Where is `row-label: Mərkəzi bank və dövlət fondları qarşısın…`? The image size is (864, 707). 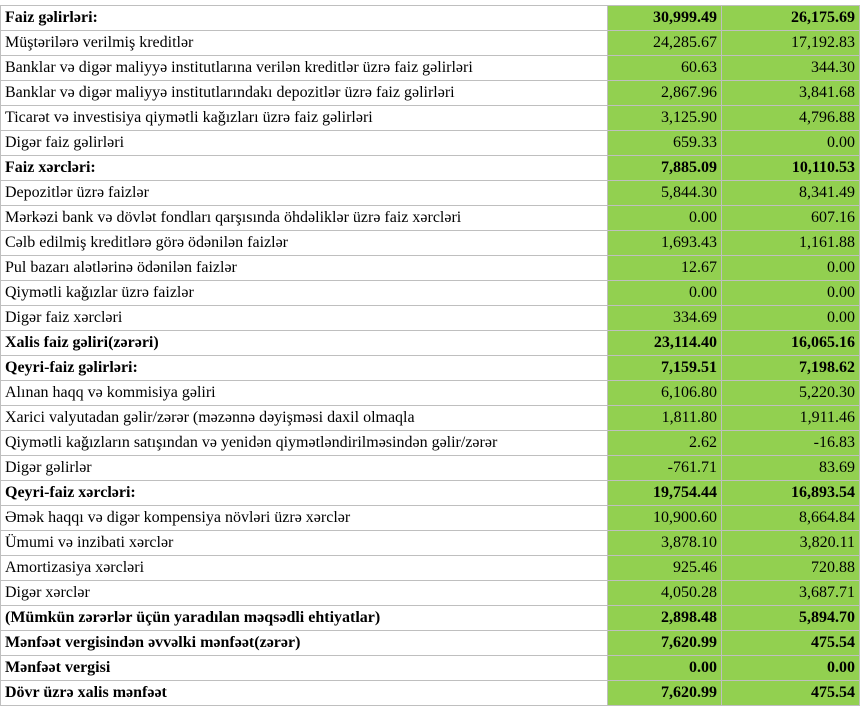
row-label: Mərkəzi bank və dövlət fondları qarşısın… is located at coordinates (304, 218).